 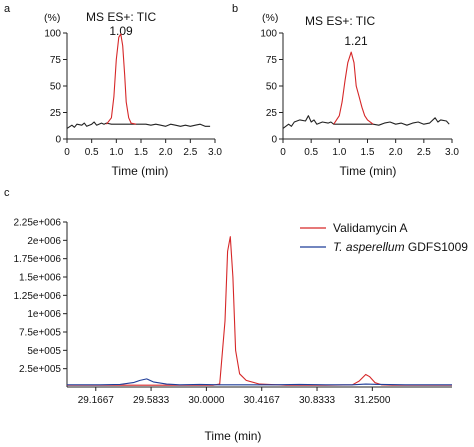 I want to click on y-tick-label-a: 25, so click(x=56, y=113).